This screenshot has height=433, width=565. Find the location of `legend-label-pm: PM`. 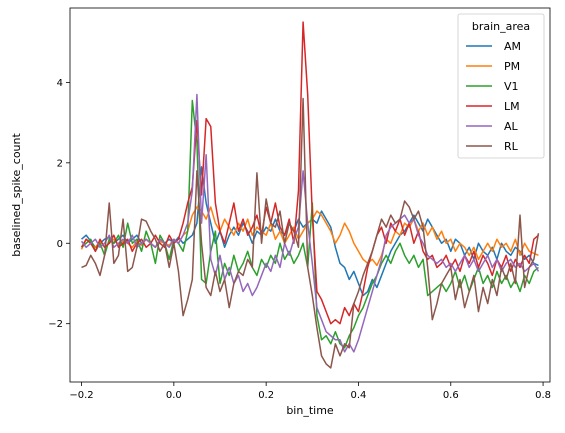

legend-label-pm: PM is located at coordinates (512, 66).